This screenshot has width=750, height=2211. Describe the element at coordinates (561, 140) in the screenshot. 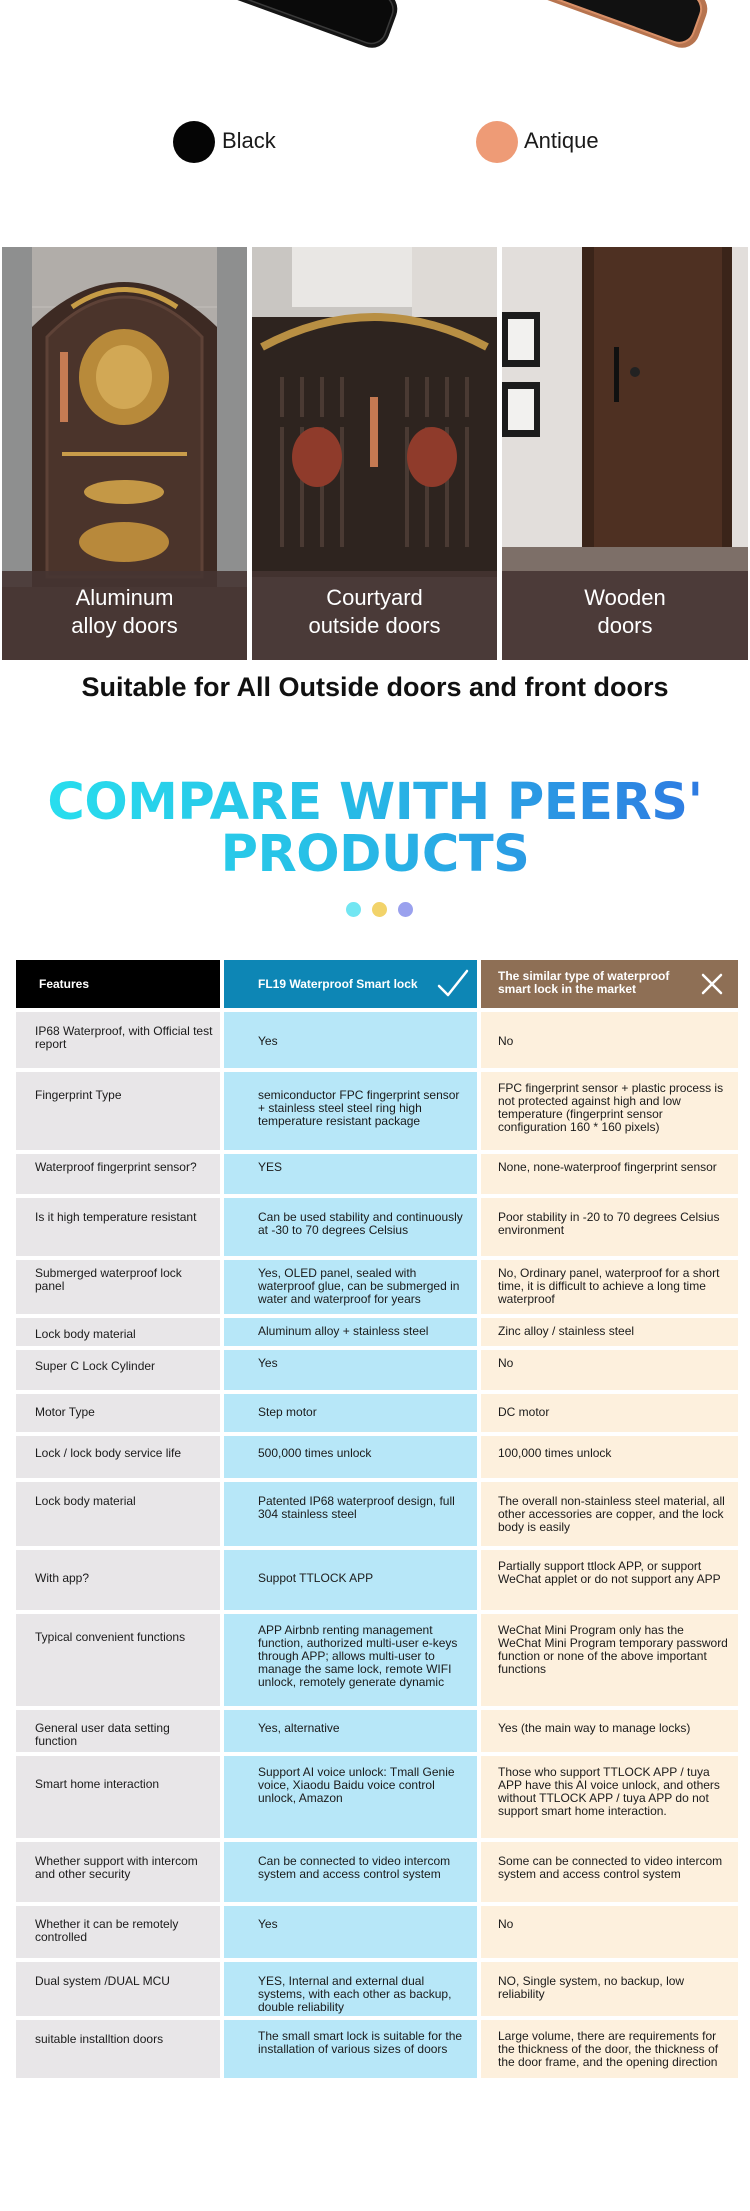

I see `antique-color-label: Antique` at that location.